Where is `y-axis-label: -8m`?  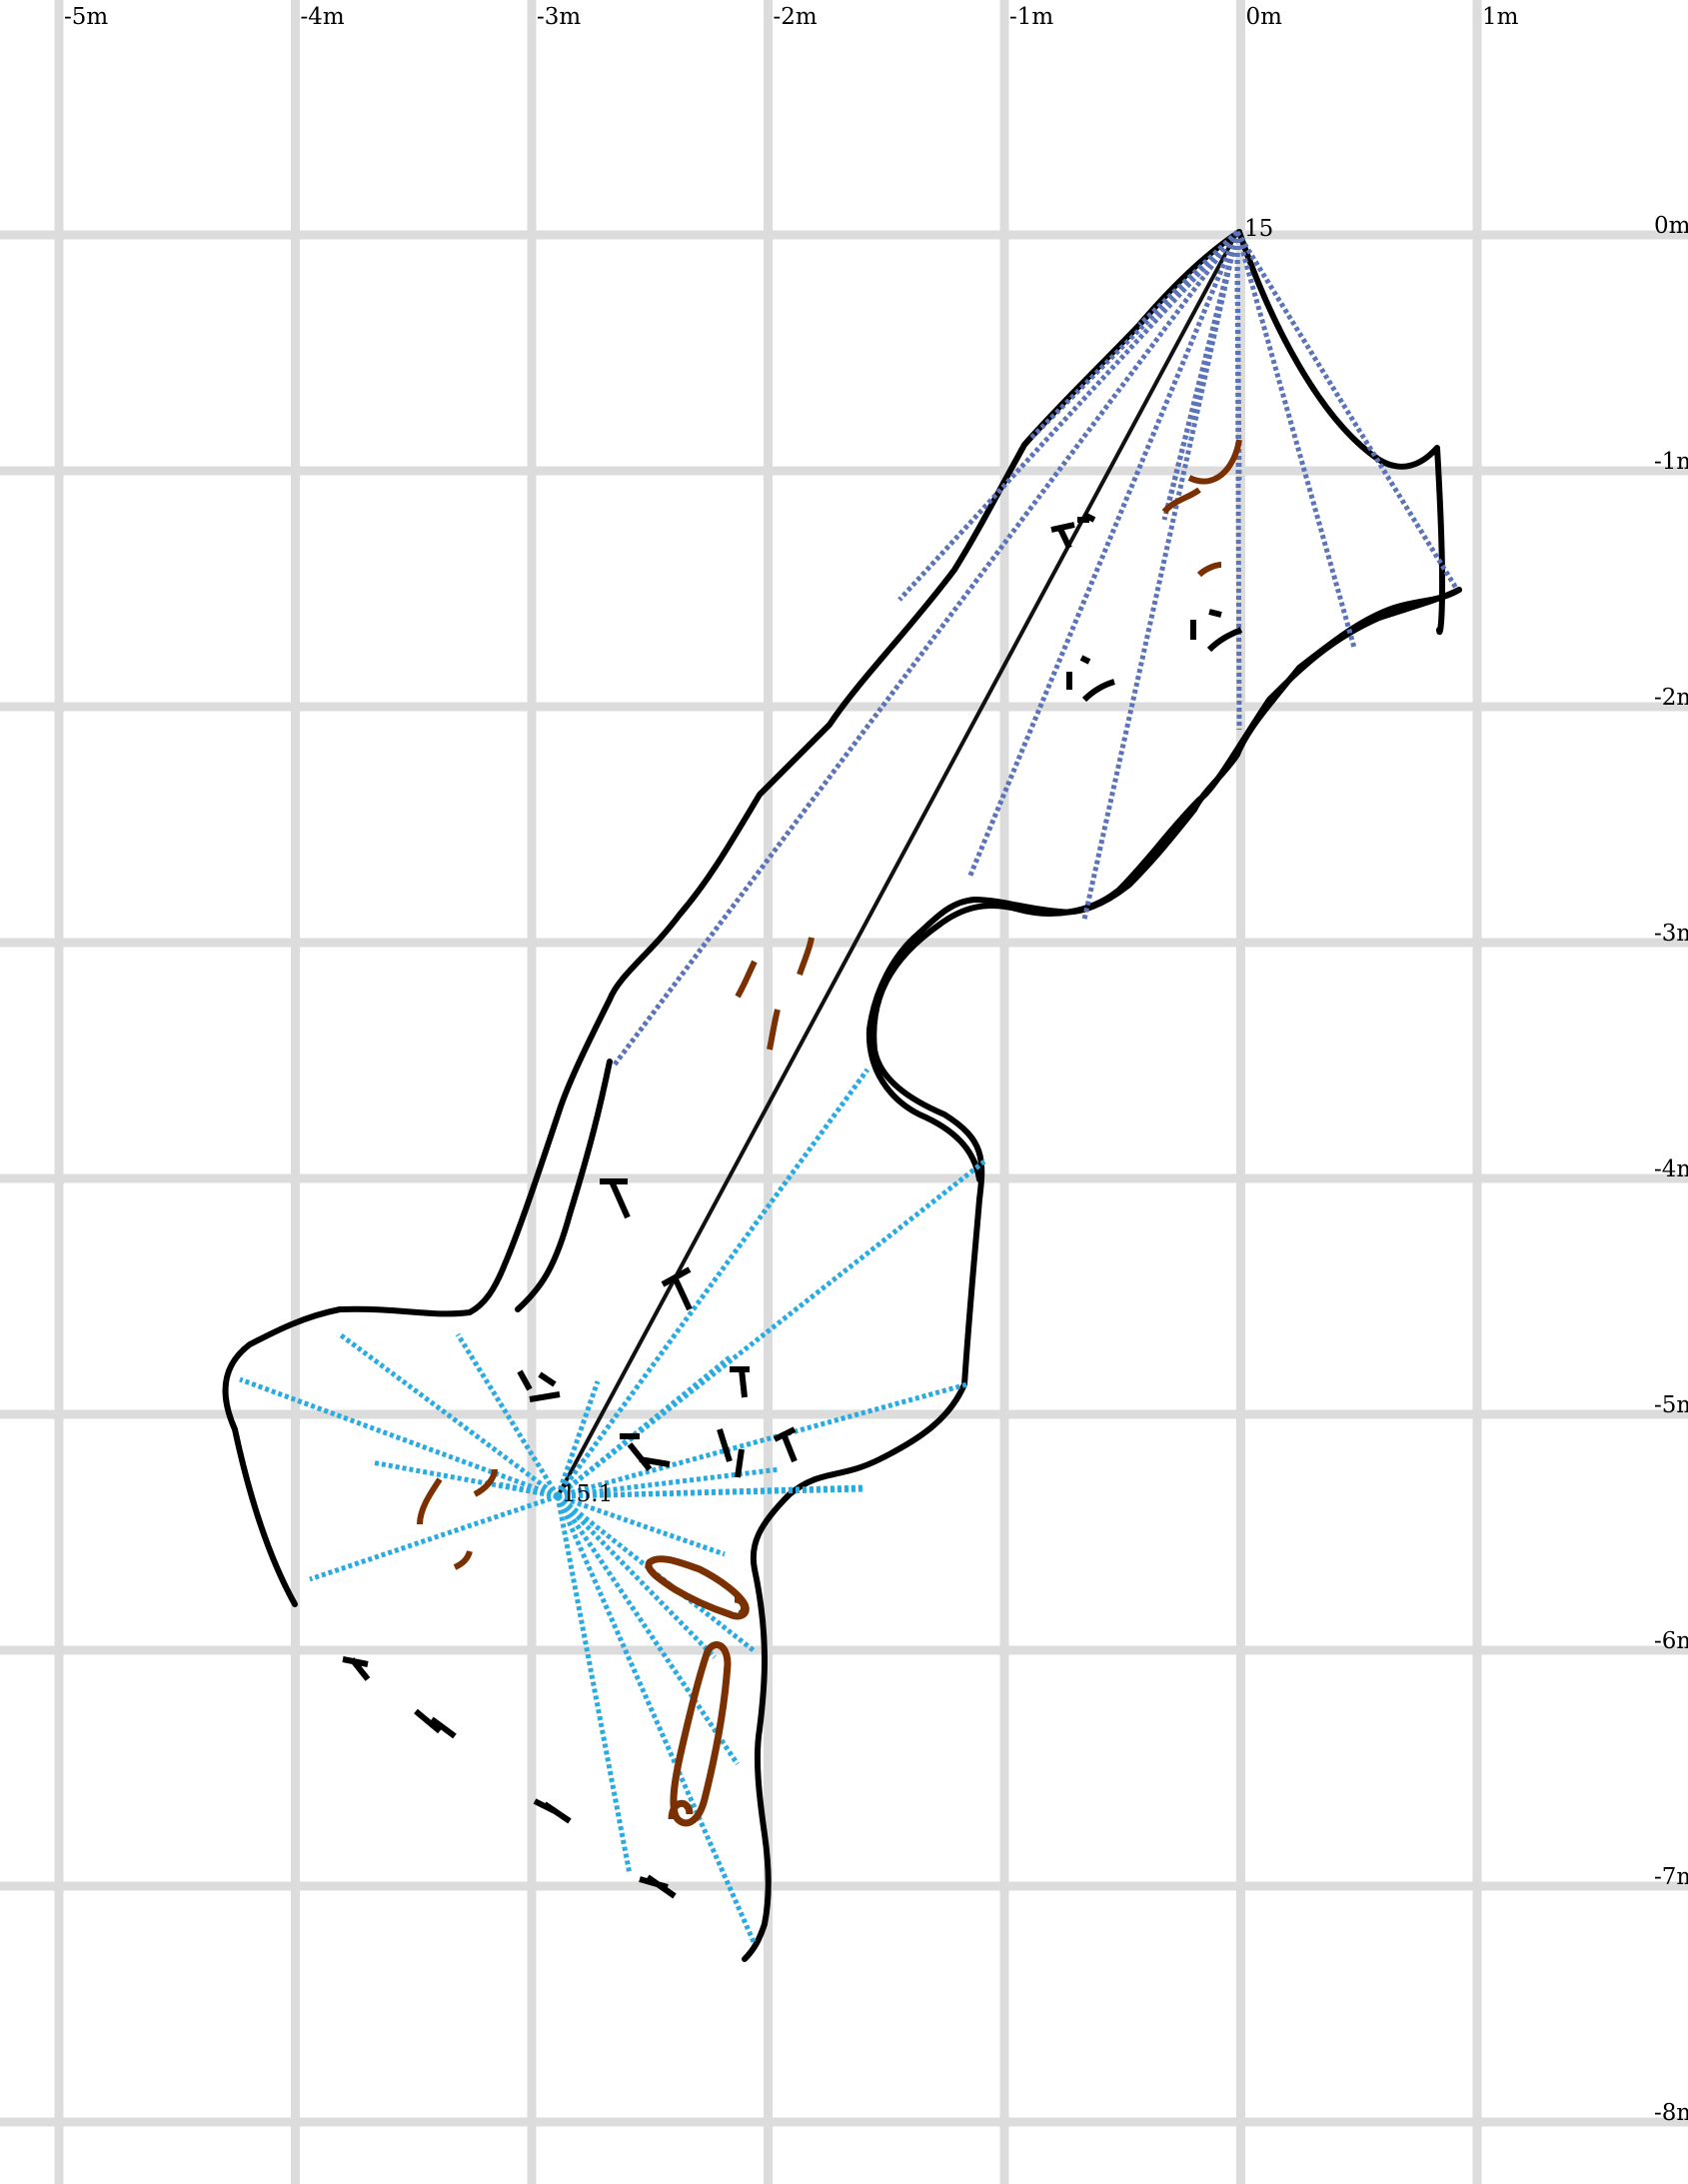 y-axis-label: -8m is located at coordinates (1671, 2113).